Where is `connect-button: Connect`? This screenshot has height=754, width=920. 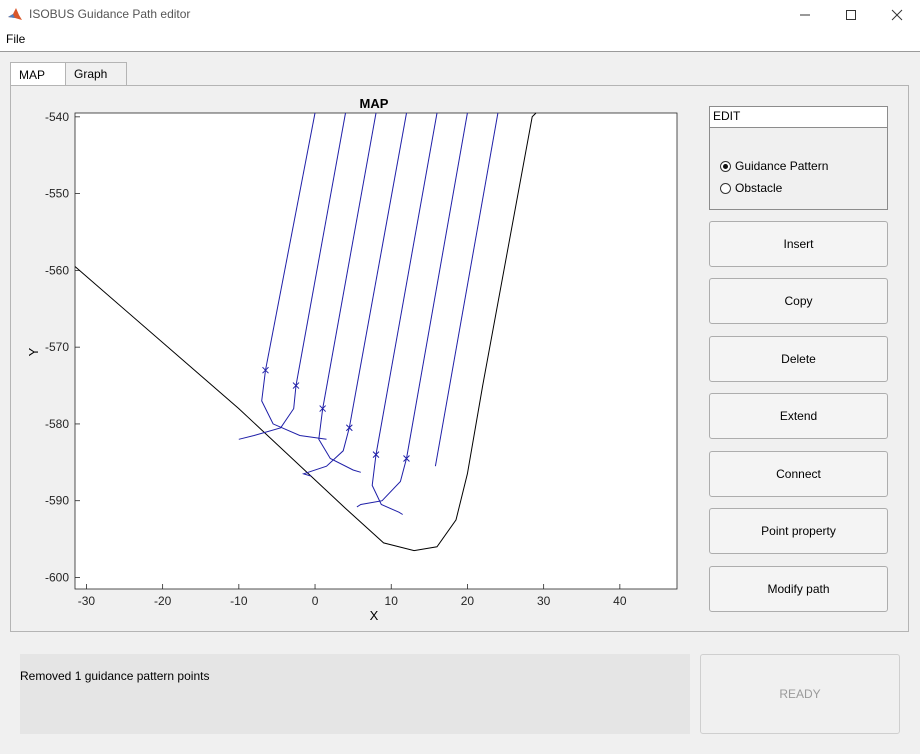
connect-button: Connect is located at coordinates (798, 474).